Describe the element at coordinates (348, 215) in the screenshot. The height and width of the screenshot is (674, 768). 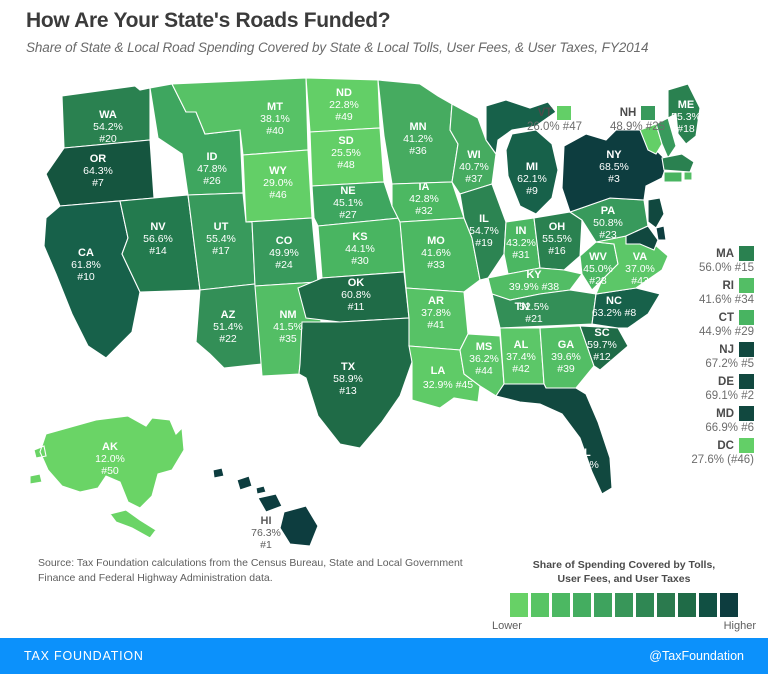
I see `svg-text: #27` at that location.